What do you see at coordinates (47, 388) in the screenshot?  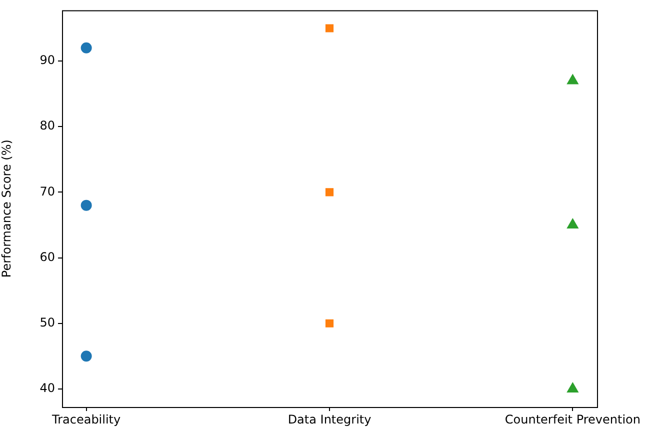 I see `y-tick-label: 40` at bounding box center [47, 388].